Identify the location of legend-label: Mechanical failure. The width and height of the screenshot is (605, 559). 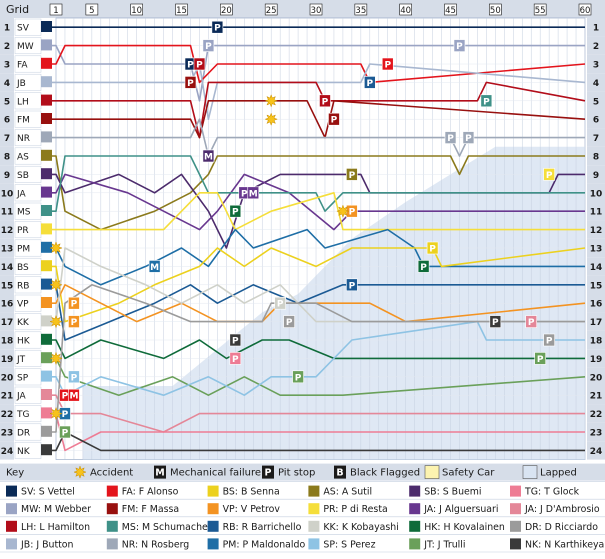
(215, 473).